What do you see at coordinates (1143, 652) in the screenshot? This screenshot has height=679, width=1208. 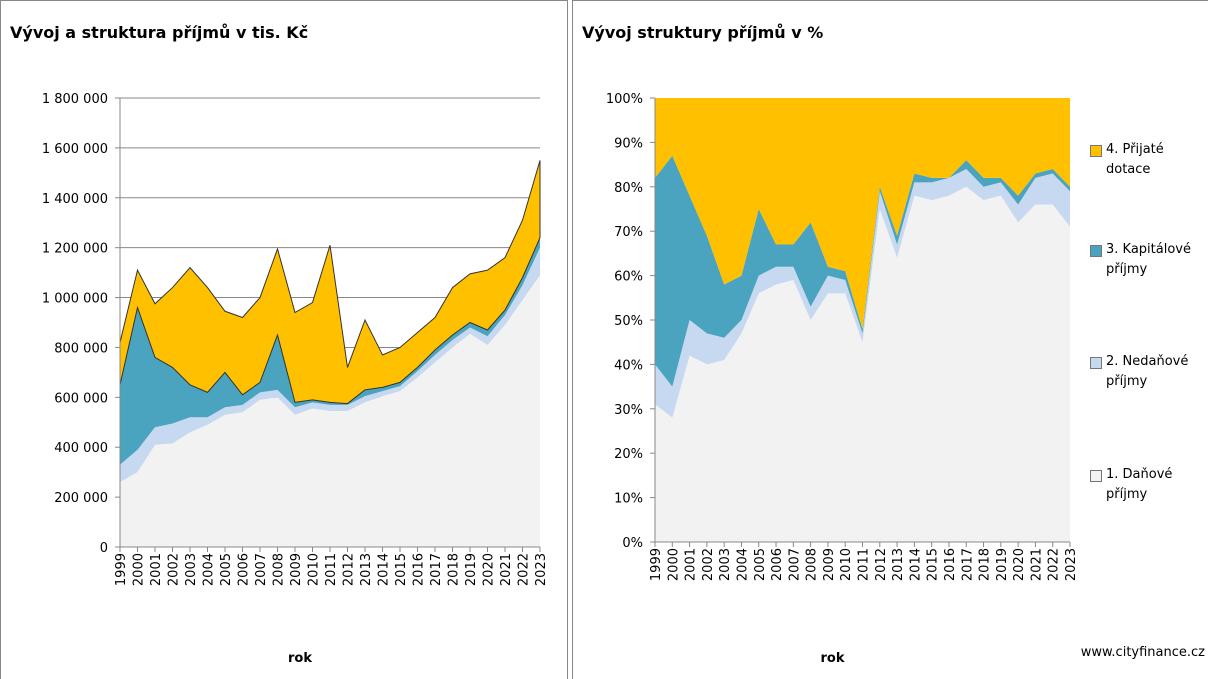 I see `source: www.cityfinance.cz` at bounding box center [1143, 652].